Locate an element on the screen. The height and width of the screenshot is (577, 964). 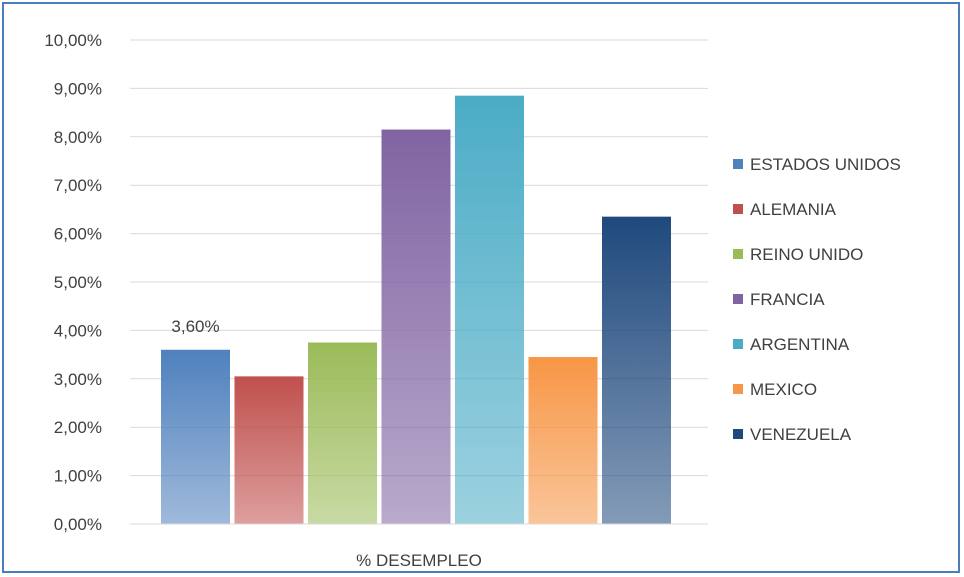
y-tick-label: 2,00% is located at coordinates (78, 427).